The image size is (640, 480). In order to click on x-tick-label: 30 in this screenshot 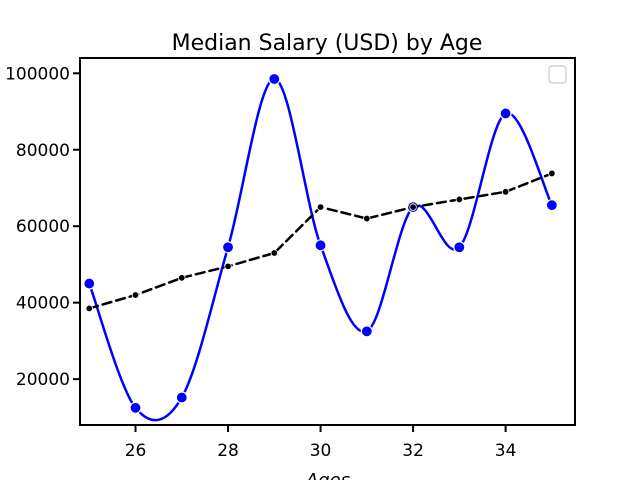, I will do `click(321, 451)`.